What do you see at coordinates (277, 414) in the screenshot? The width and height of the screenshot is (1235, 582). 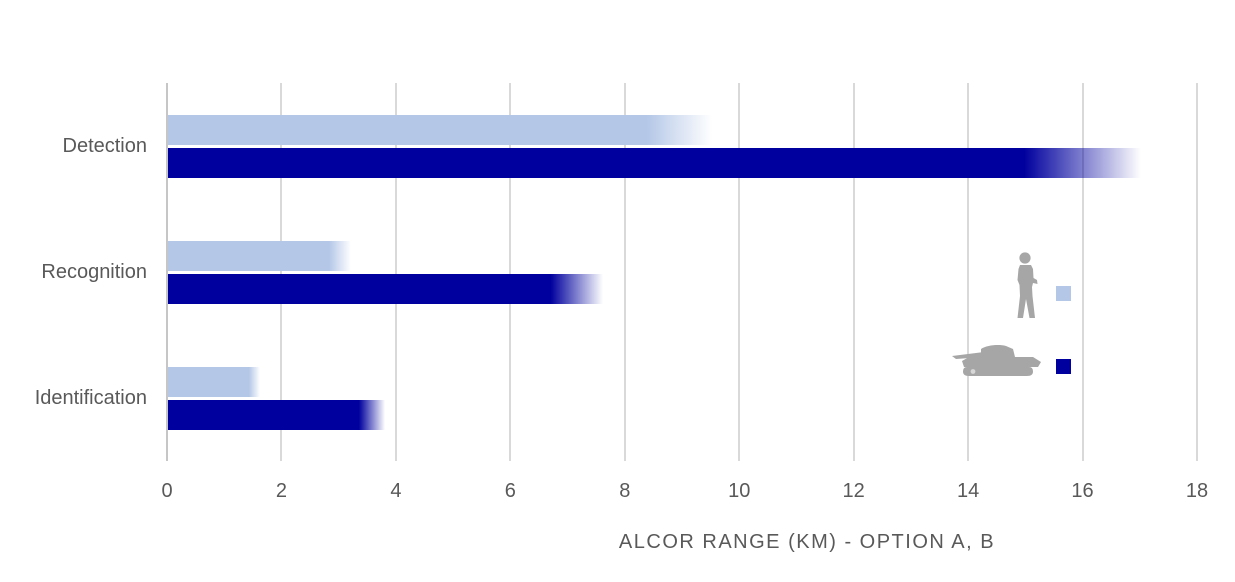 I see `bar-identification-series2` at bounding box center [277, 414].